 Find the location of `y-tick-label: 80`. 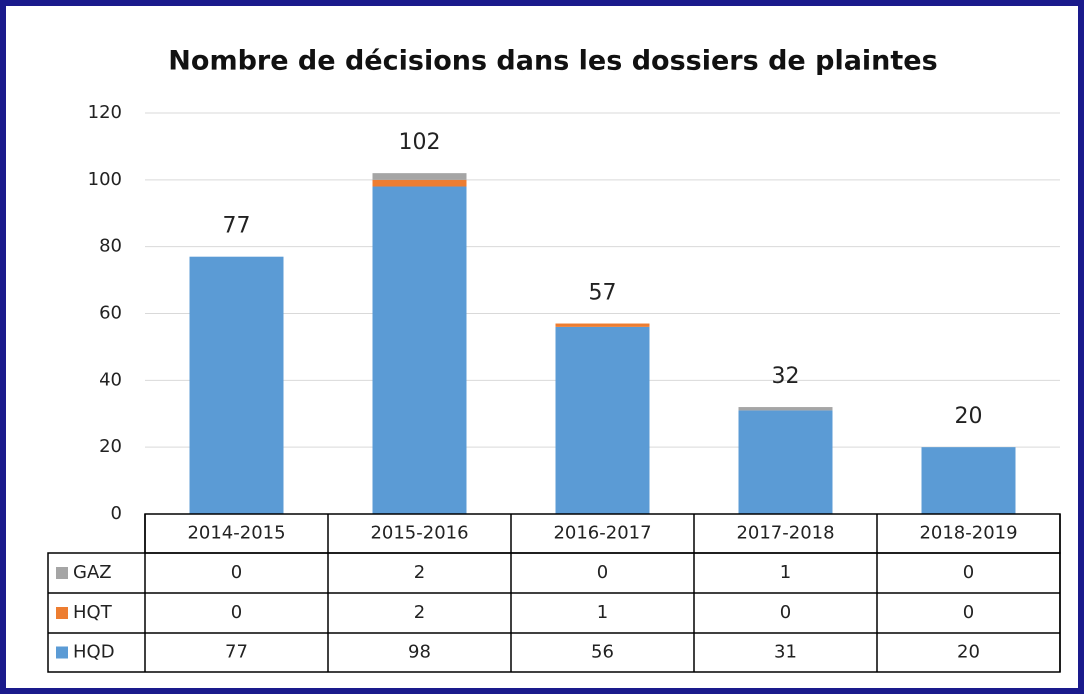

y-tick-label: 80 is located at coordinates (110, 246).